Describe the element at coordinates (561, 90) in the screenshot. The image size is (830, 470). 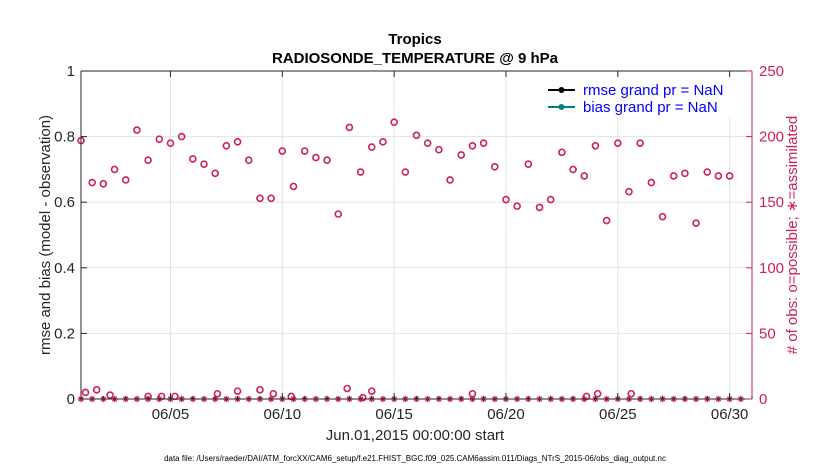
I see `legend-rmse-marker` at that location.